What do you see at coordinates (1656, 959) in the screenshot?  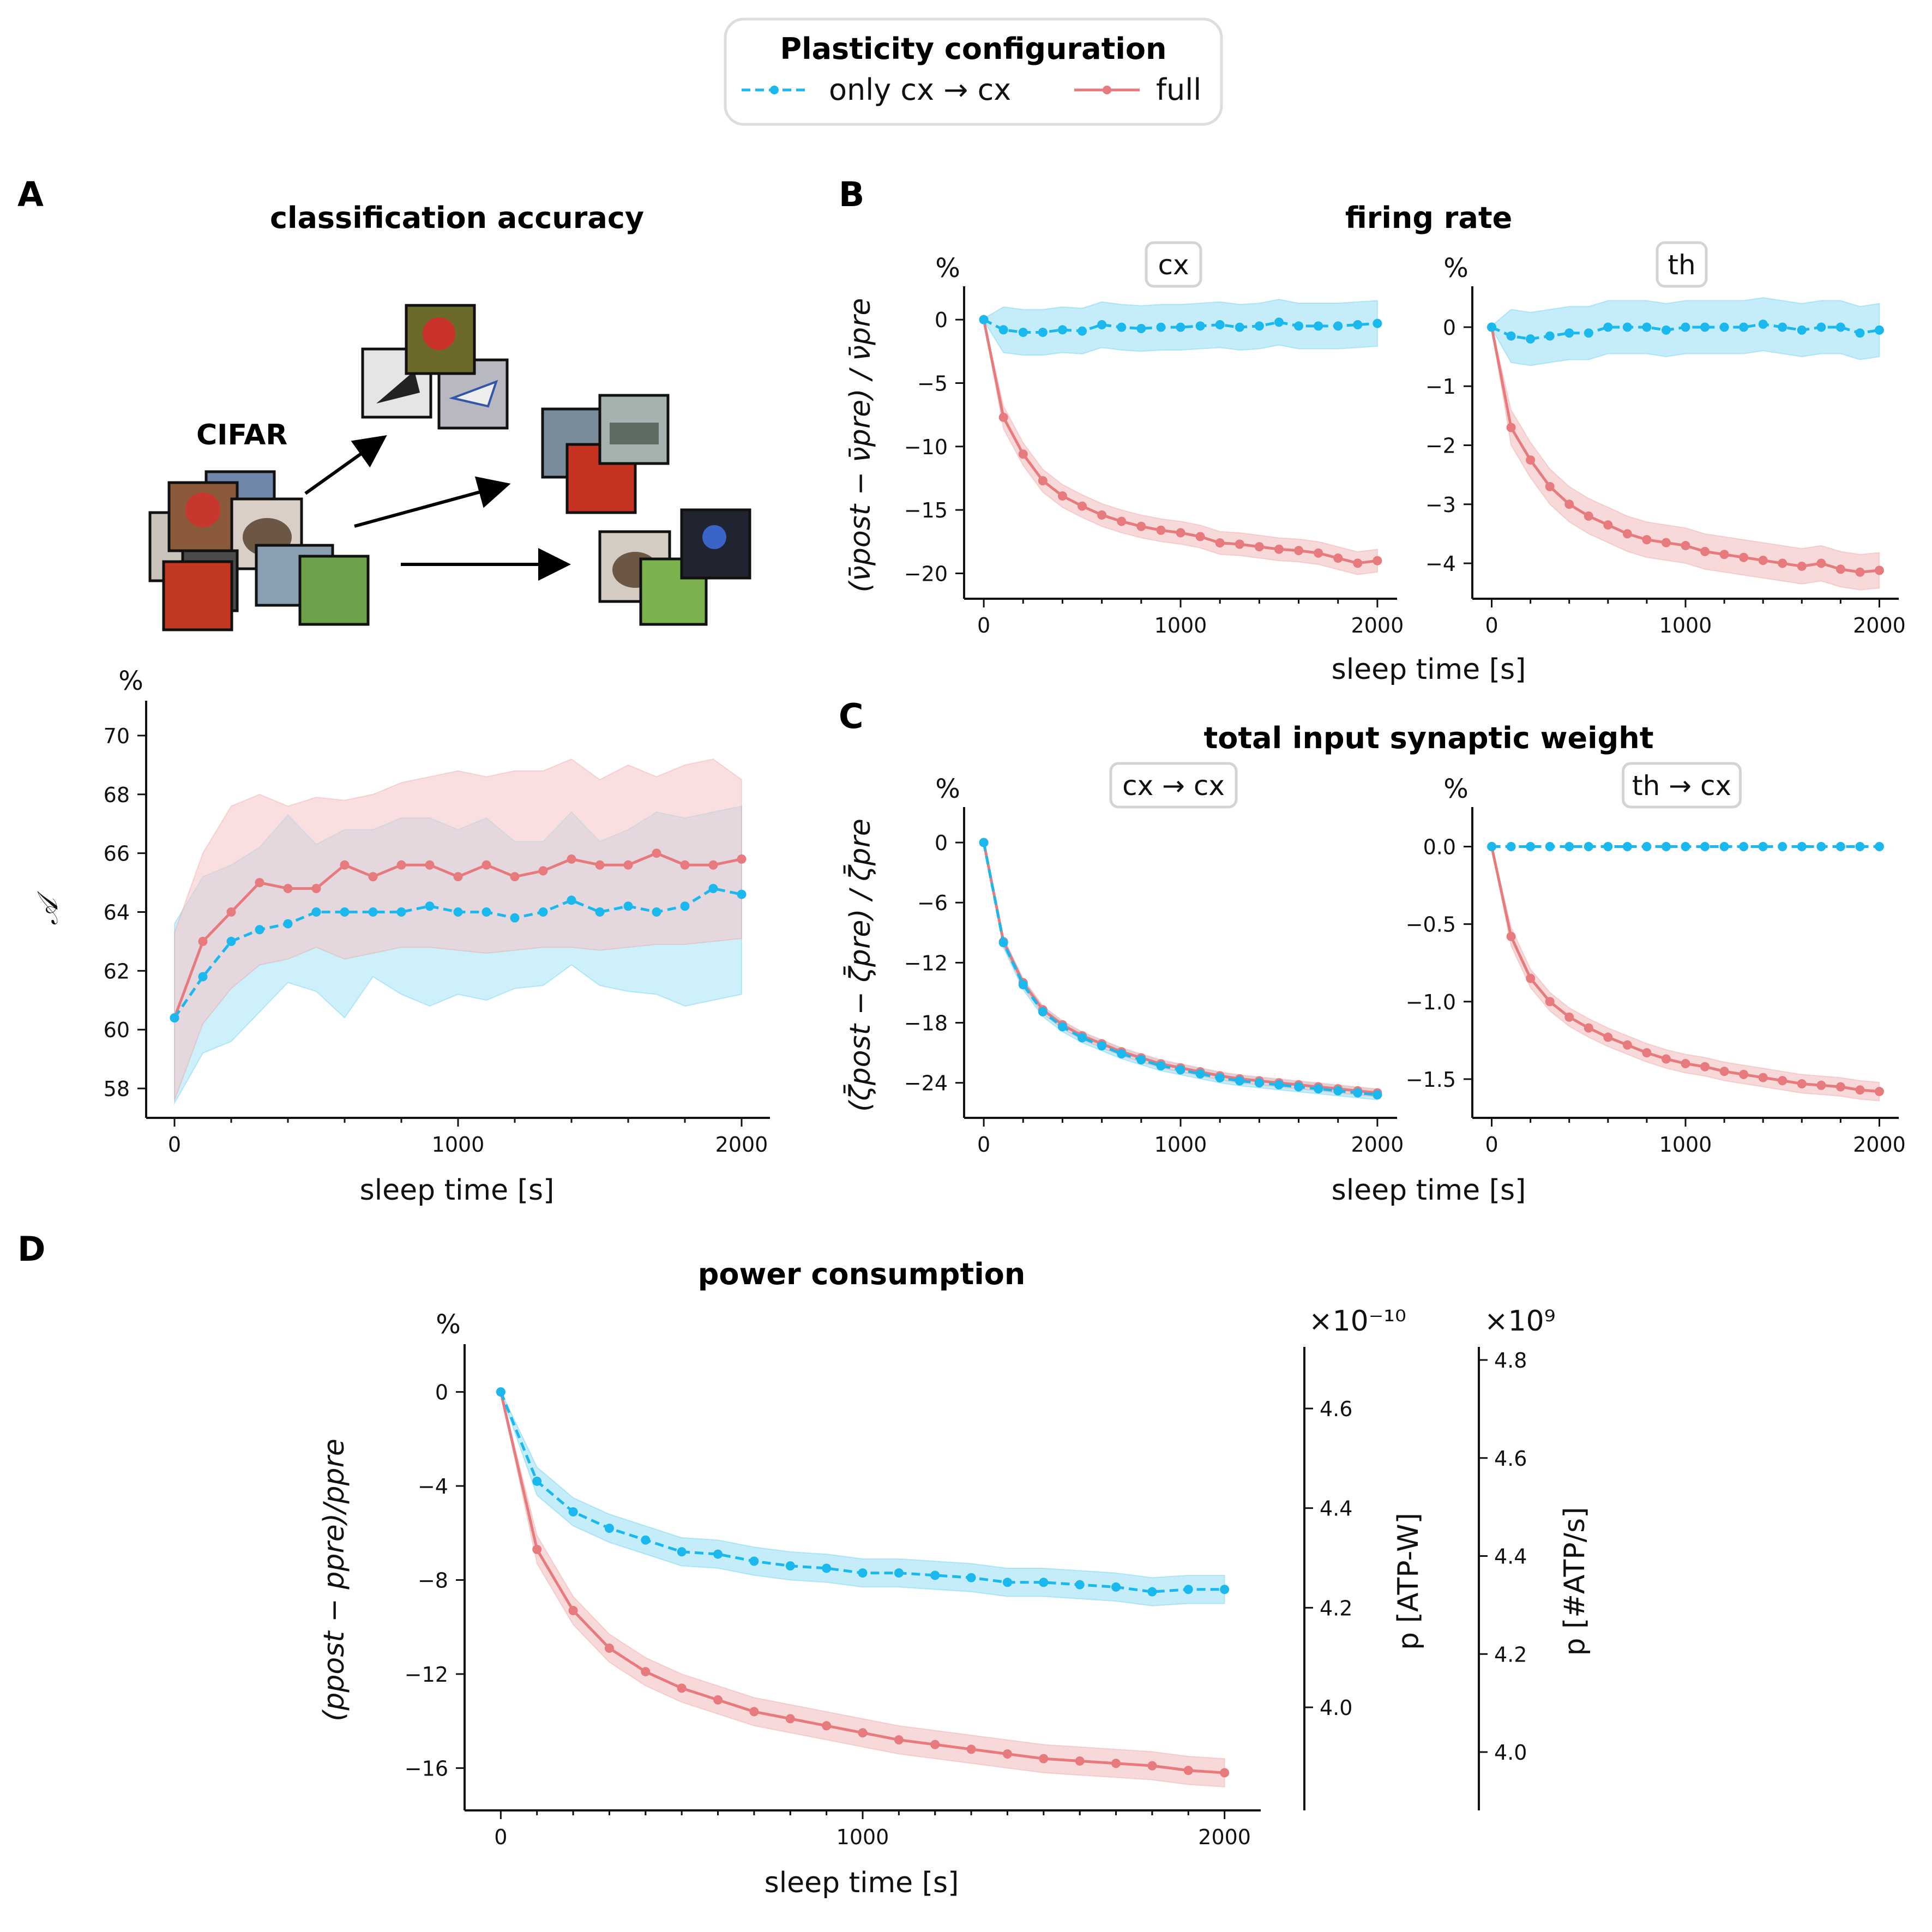 I see `chart-synaptic-weight-th-cx: 0 1000 2000 0.0 −0.5 −1.0 −1.5% th → cx` at bounding box center [1656, 959].